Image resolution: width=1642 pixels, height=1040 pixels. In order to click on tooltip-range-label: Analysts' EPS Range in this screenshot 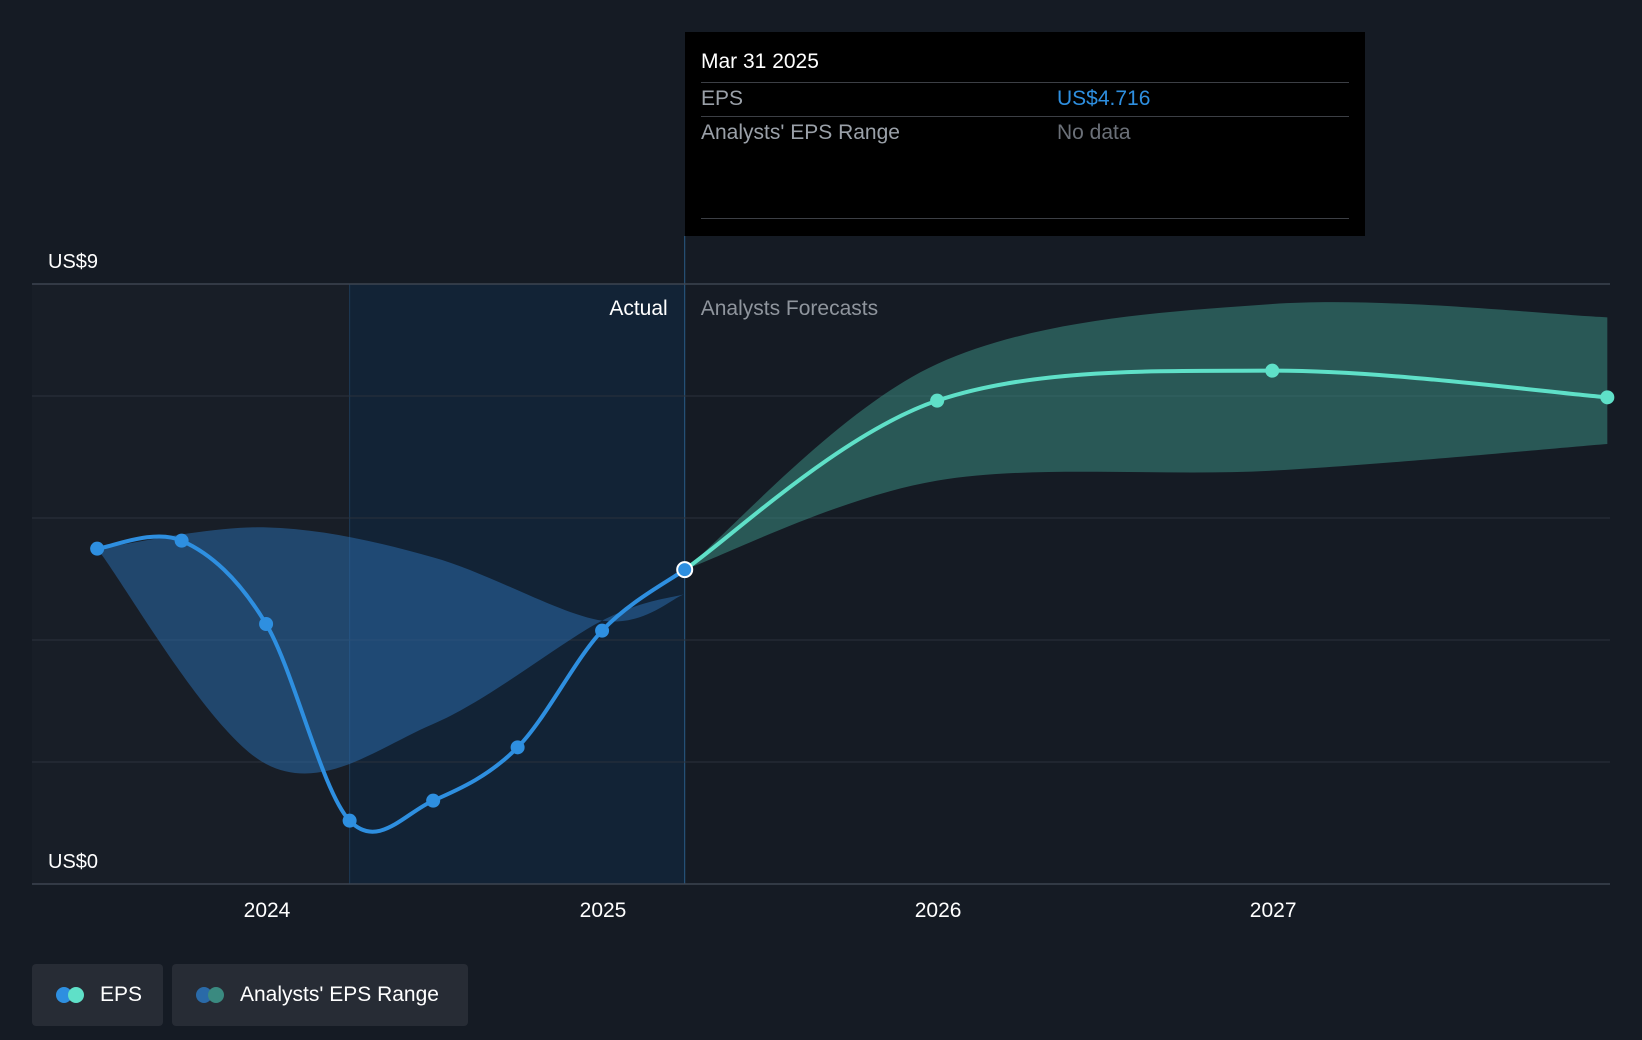, I will do `click(800, 132)`.